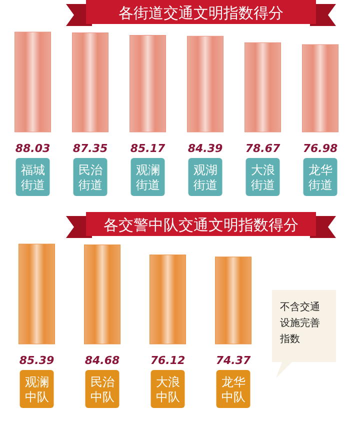 This screenshot has height=432, width=354. What do you see at coordinates (36, 389) in the screenshot?
I see `x-tick-label: 观澜中队` at bounding box center [36, 389].